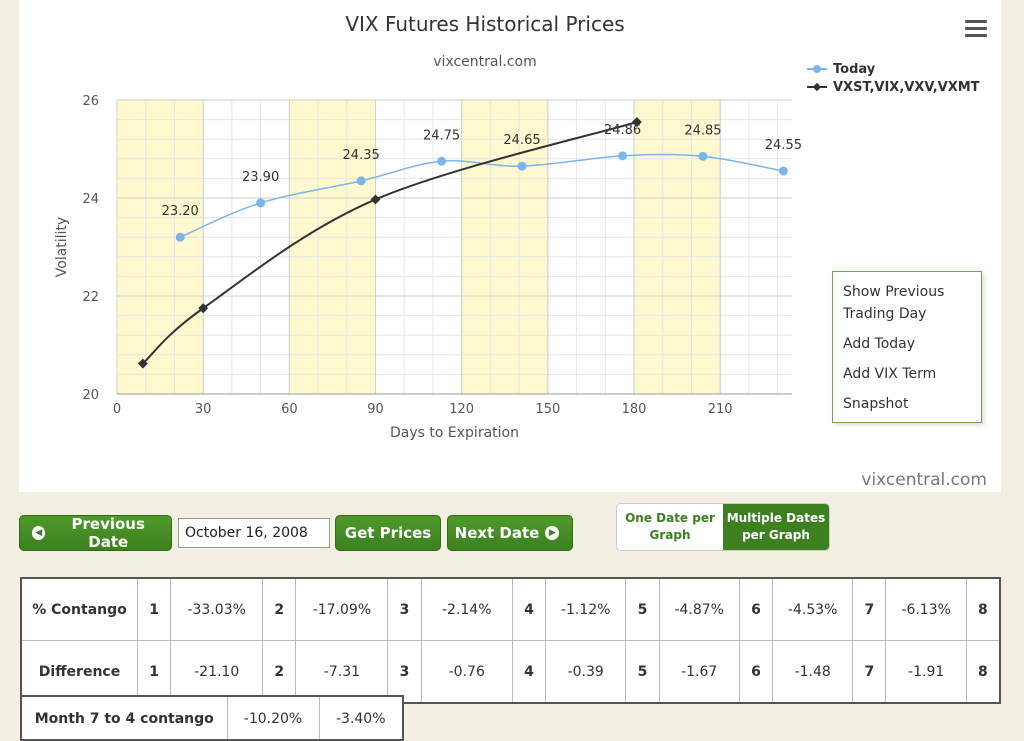 This screenshot has height=741, width=1024. Describe the element at coordinates (812, 672) in the screenshot. I see `difference-value: -1.48` at that location.